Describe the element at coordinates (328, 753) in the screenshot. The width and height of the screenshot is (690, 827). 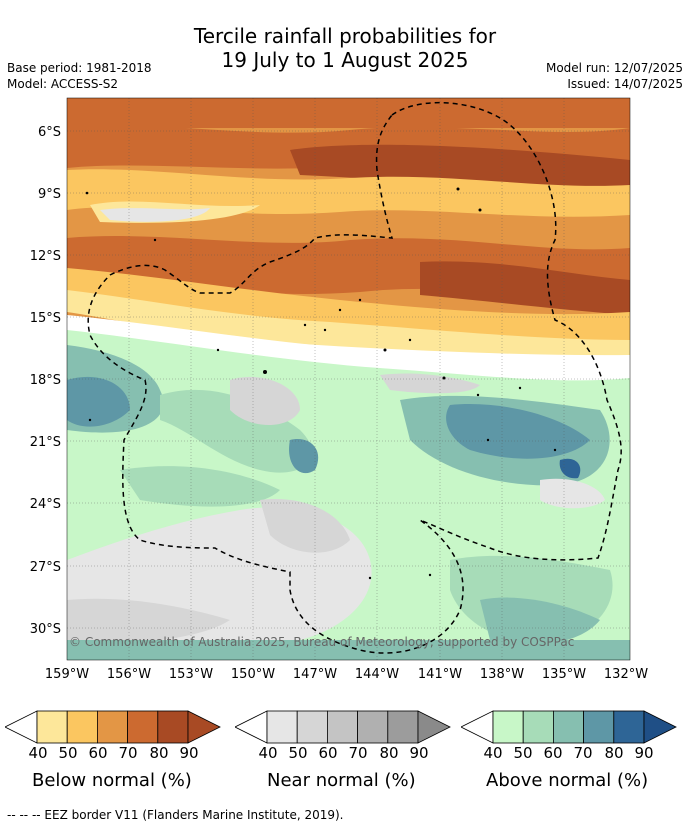
I see `near-tick-60: 60` at that location.